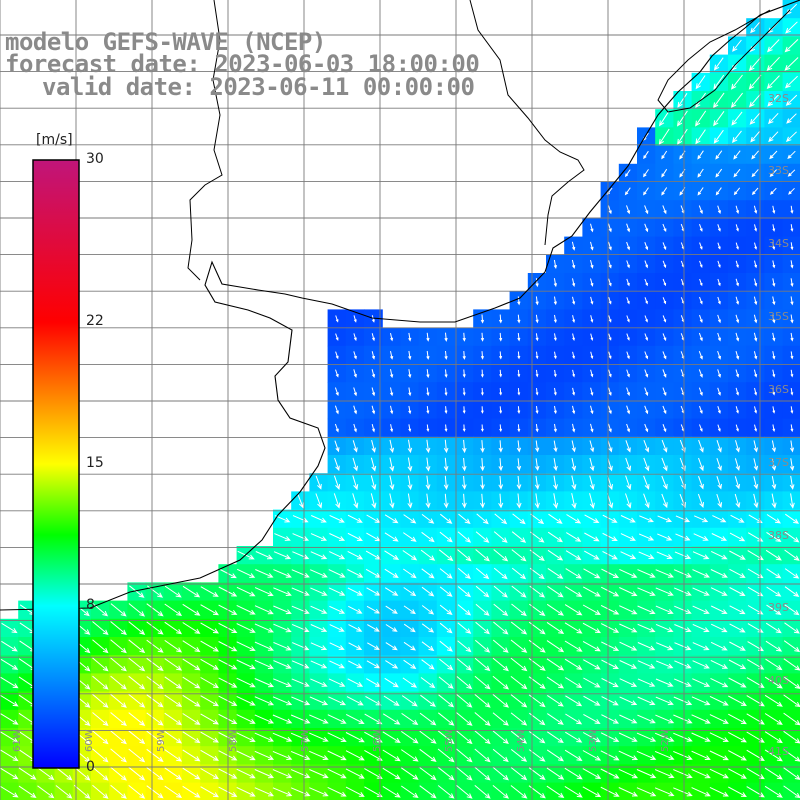  What do you see at coordinates (521, 740) in the screenshot?
I see `longitude-label: 54W` at bounding box center [521, 740].